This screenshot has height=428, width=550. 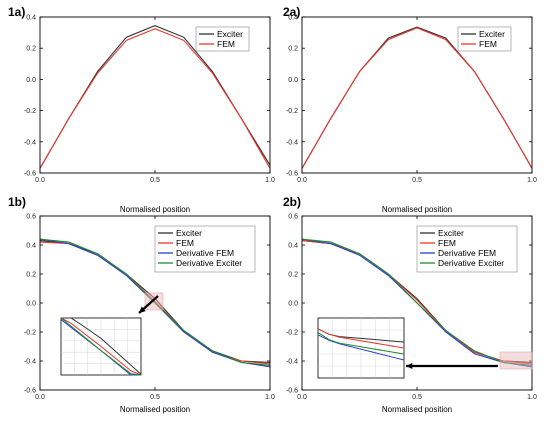 What do you see at coordinates (16, 12) in the screenshot?
I see `panel-label: 1a)` at bounding box center [16, 12].